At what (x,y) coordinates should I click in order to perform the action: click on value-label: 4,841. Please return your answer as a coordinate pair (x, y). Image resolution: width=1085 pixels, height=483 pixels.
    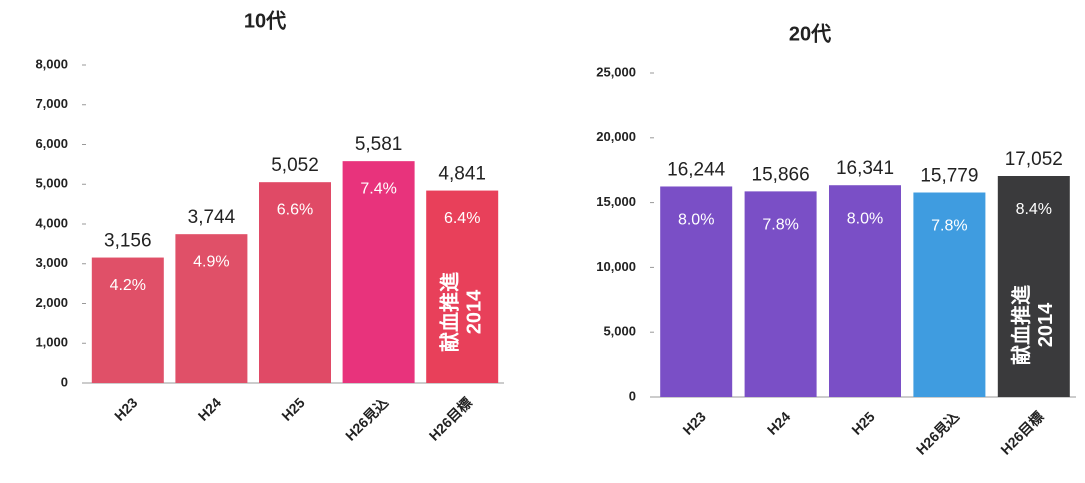
    Looking at the image, I should click on (462, 174).